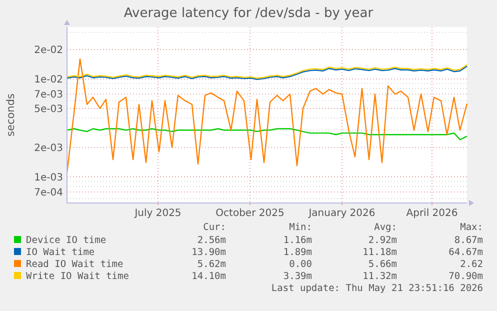 This screenshot has width=497, height=311. I want to click on x-tick-label: July 2025, so click(158, 213).